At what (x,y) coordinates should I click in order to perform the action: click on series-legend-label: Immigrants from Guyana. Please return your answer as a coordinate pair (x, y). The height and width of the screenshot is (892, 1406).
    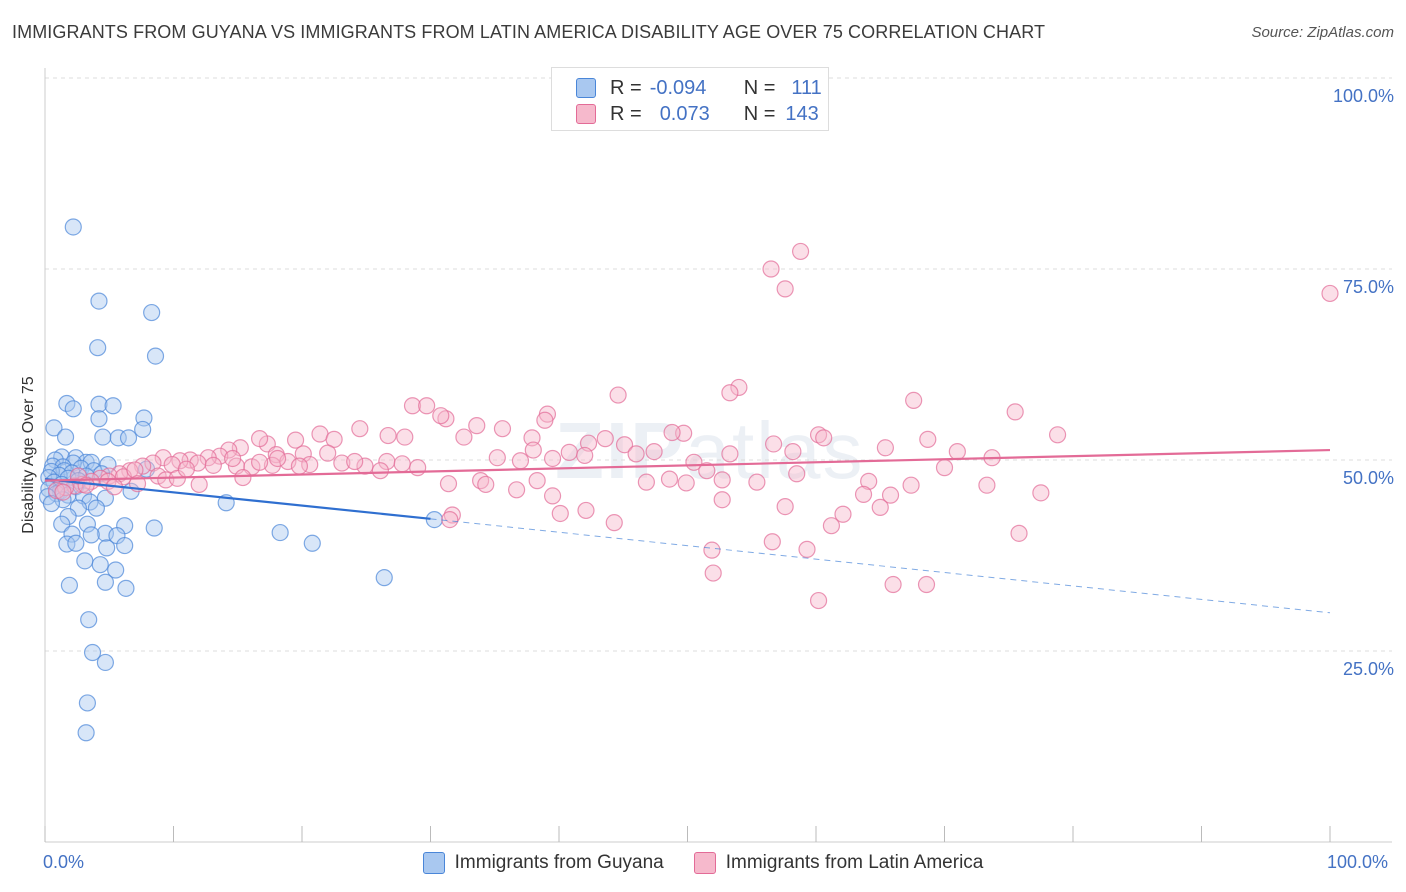
    Looking at the image, I should click on (559, 862).